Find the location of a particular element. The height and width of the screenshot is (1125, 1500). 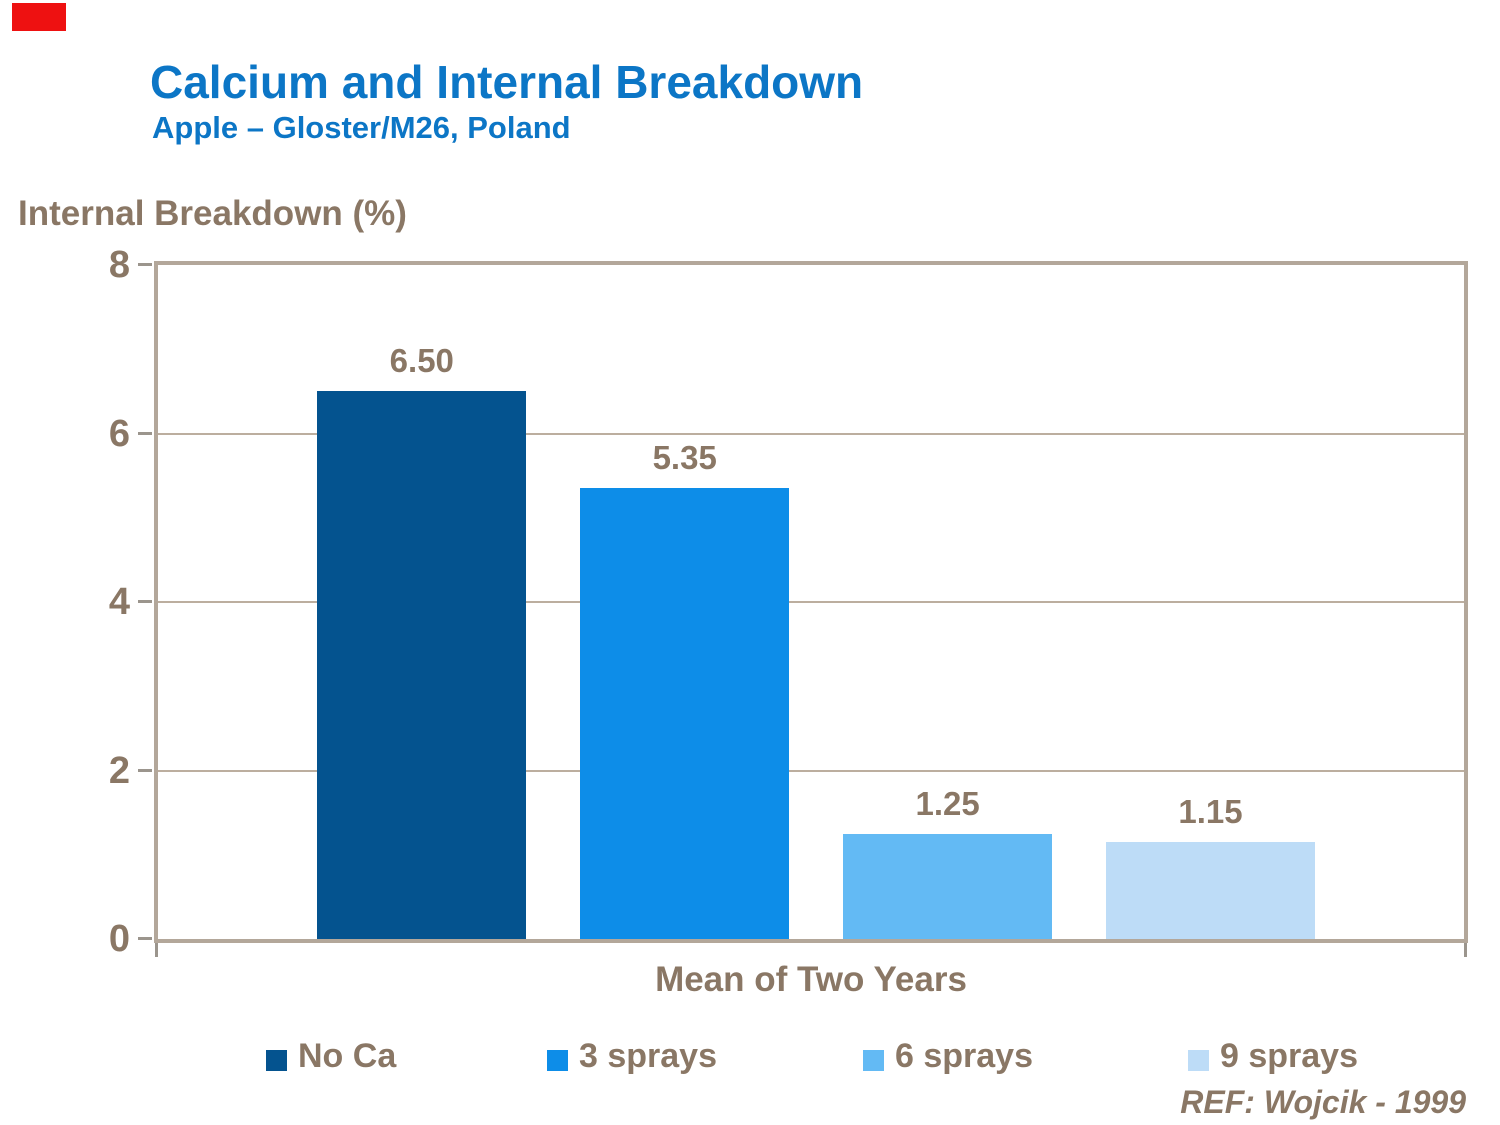

bar-no-ca is located at coordinates (422, 665).